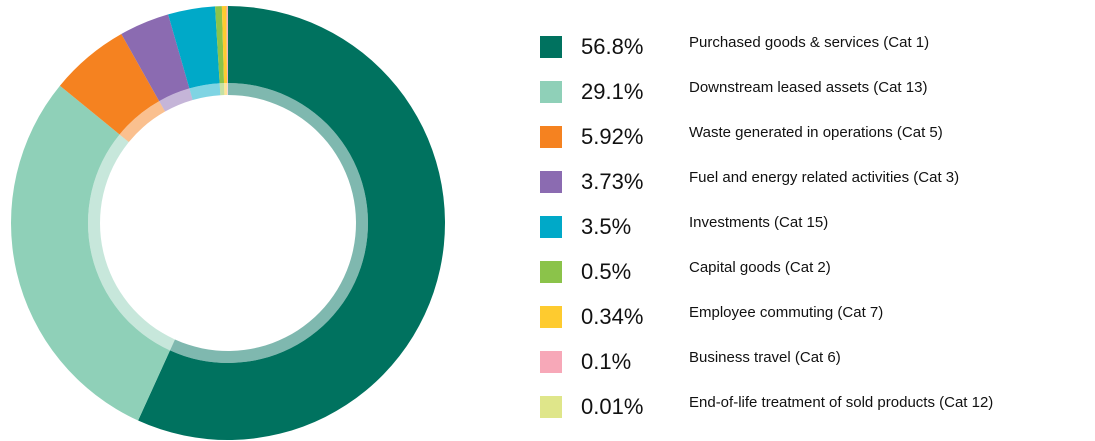 This screenshot has height=441, width=1095. What do you see at coordinates (612, 316) in the screenshot?
I see `legend-value: 0.34%` at bounding box center [612, 316].